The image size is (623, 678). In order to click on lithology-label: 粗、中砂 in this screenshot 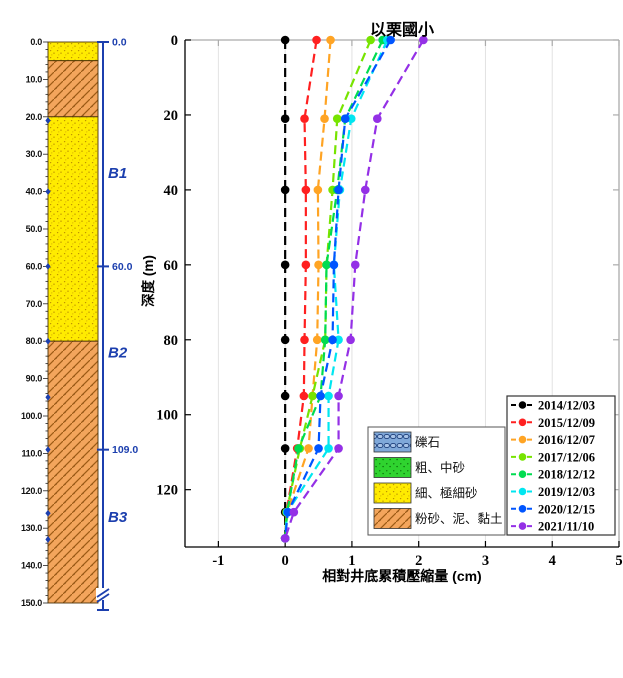, I will do `click(440, 467)`.